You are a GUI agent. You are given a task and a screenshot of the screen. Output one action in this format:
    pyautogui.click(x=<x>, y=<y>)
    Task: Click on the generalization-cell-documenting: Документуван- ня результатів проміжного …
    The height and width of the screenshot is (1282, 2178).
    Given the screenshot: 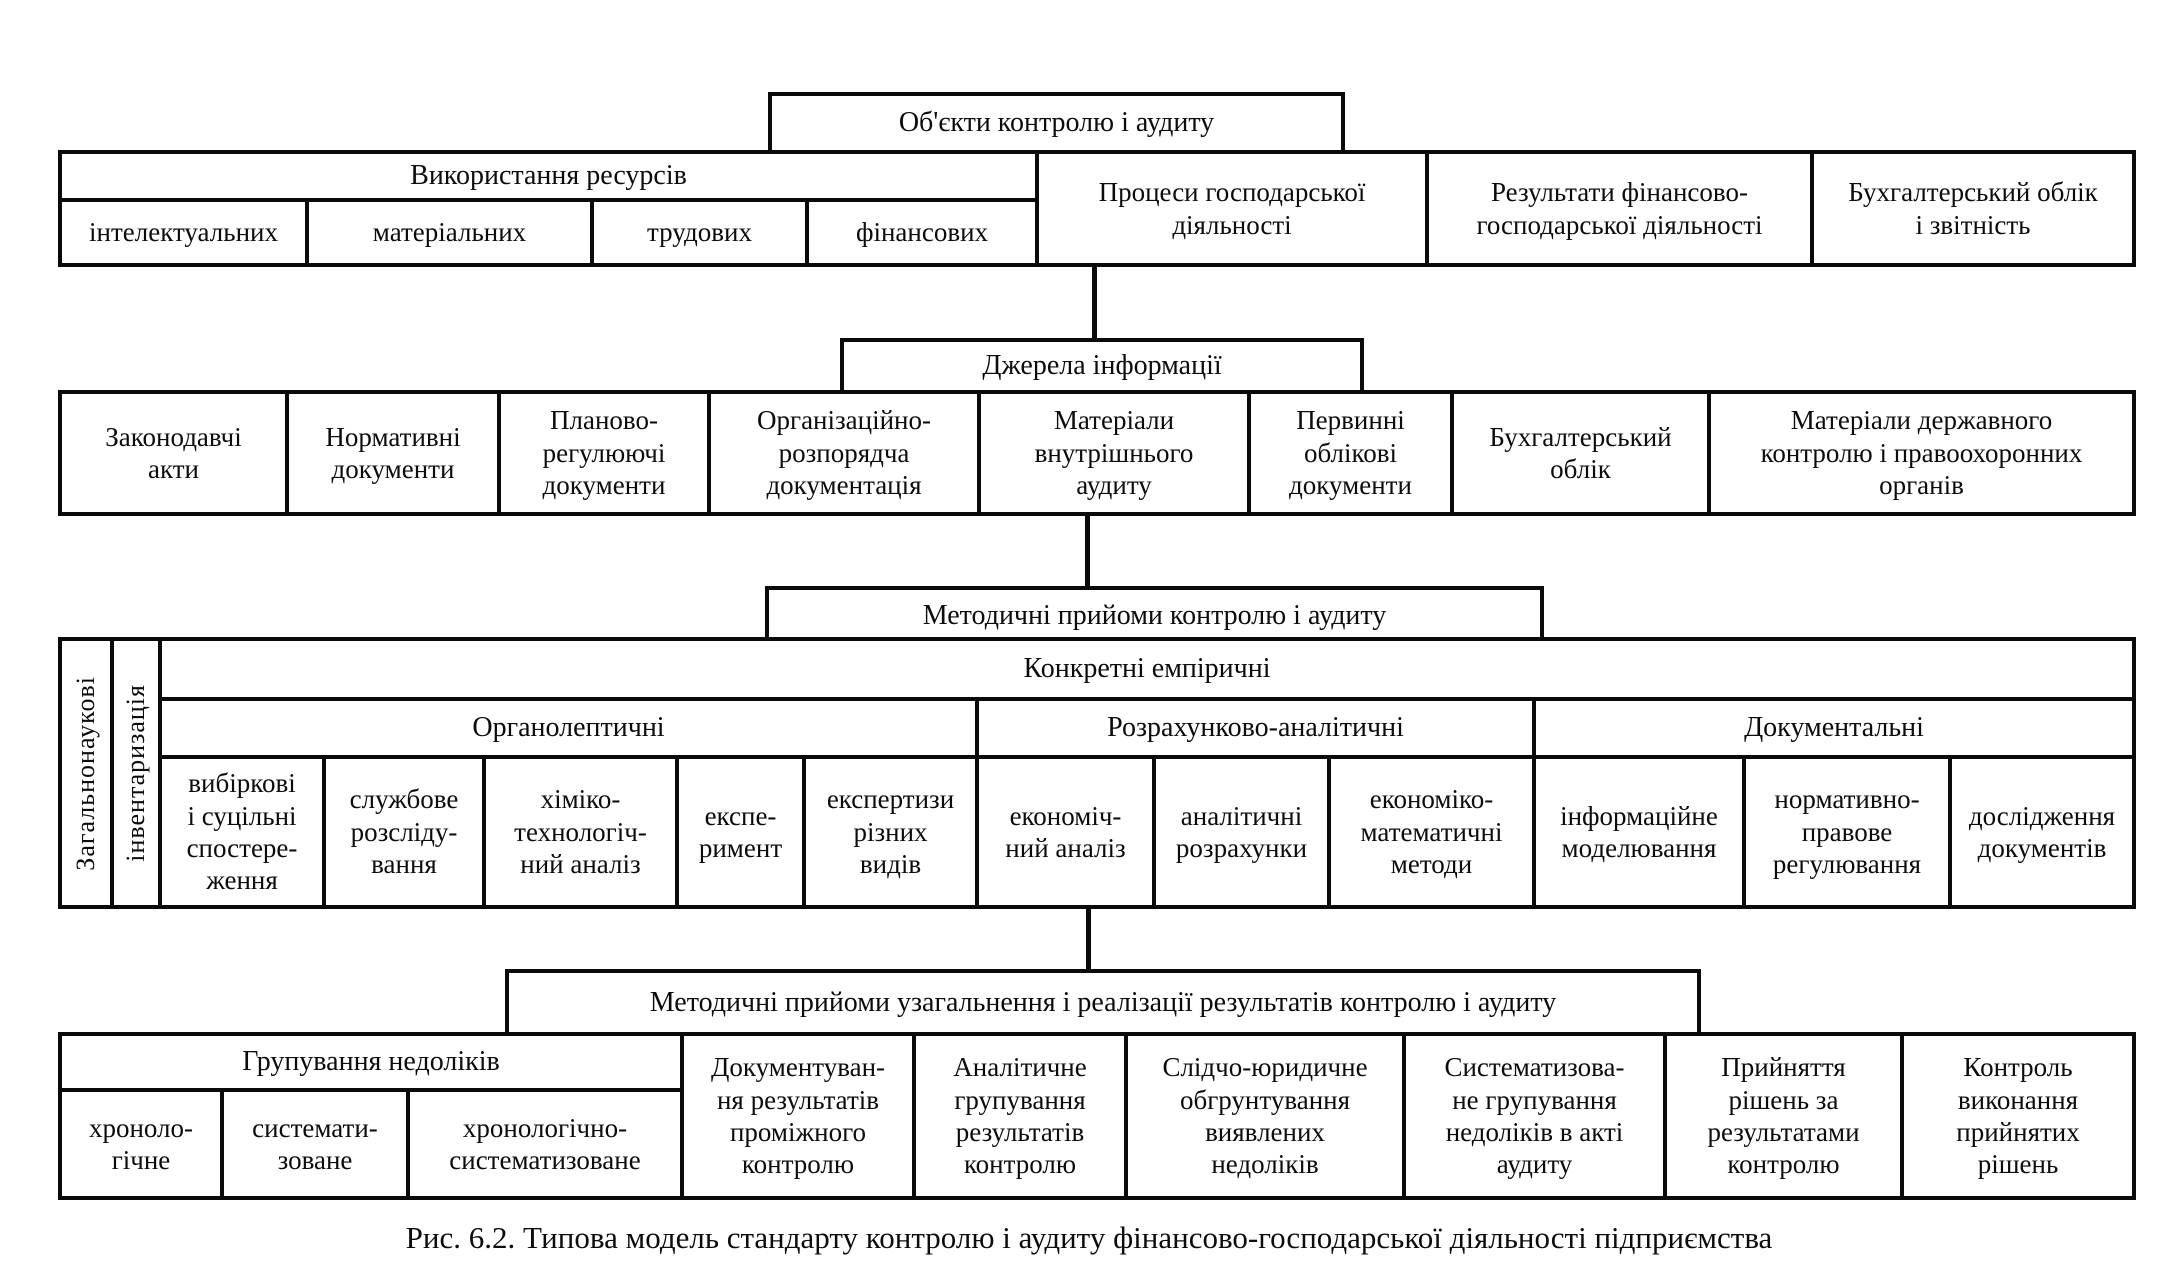 What is the action you would take?
    pyautogui.click(x=798, y=1116)
    